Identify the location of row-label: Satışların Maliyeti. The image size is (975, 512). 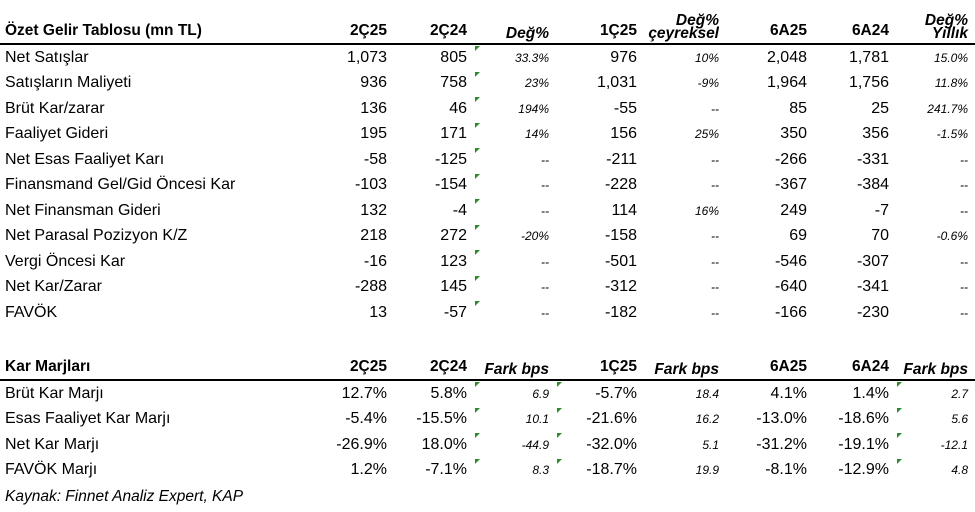
(68, 83).